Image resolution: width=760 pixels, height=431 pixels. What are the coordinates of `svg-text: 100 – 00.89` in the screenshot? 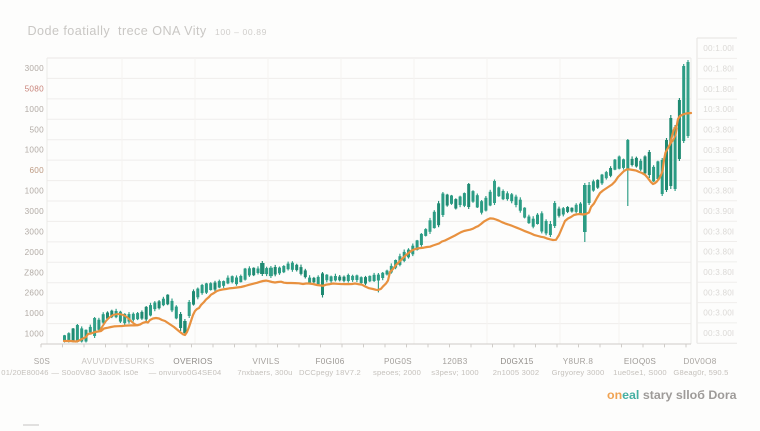 It's located at (241, 32).